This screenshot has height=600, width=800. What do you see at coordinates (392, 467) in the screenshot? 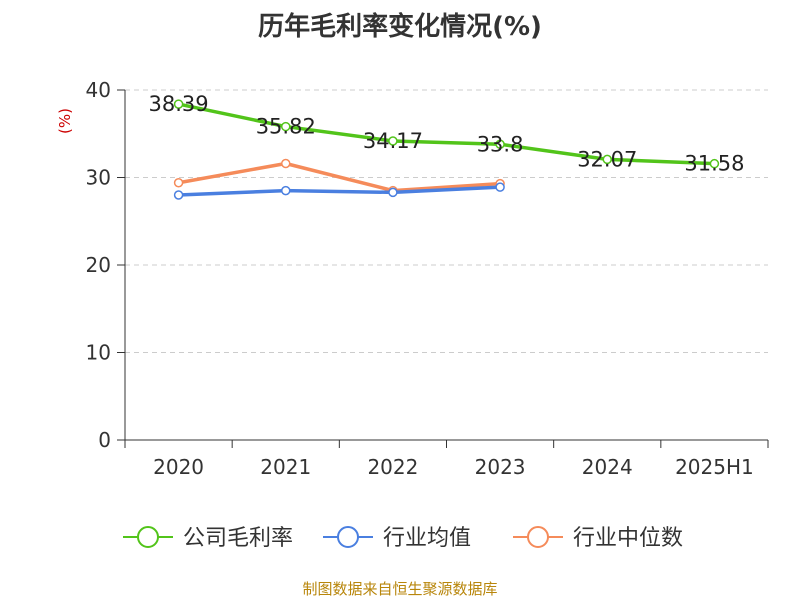
I see `x-tick-label: 2022` at bounding box center [392, 467].